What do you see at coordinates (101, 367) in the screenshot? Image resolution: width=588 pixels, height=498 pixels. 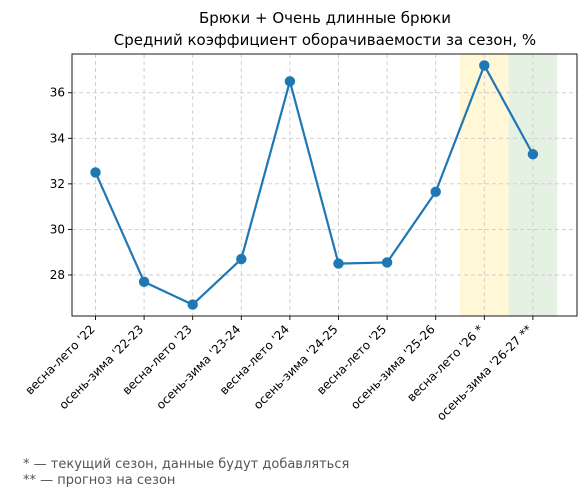 I see `x-tick-label-1: осень-зима '22-23` at bounding box center [101, 367].